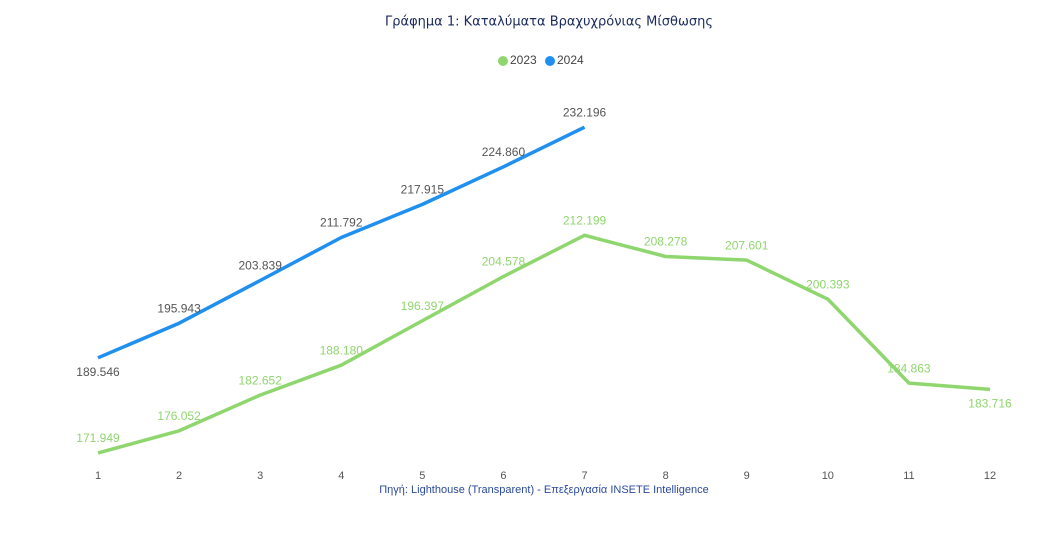  What do you see at coordinates (98, 438) in the screenshot?
I see `data-label: 171.949` at bounding box center [98, 438].